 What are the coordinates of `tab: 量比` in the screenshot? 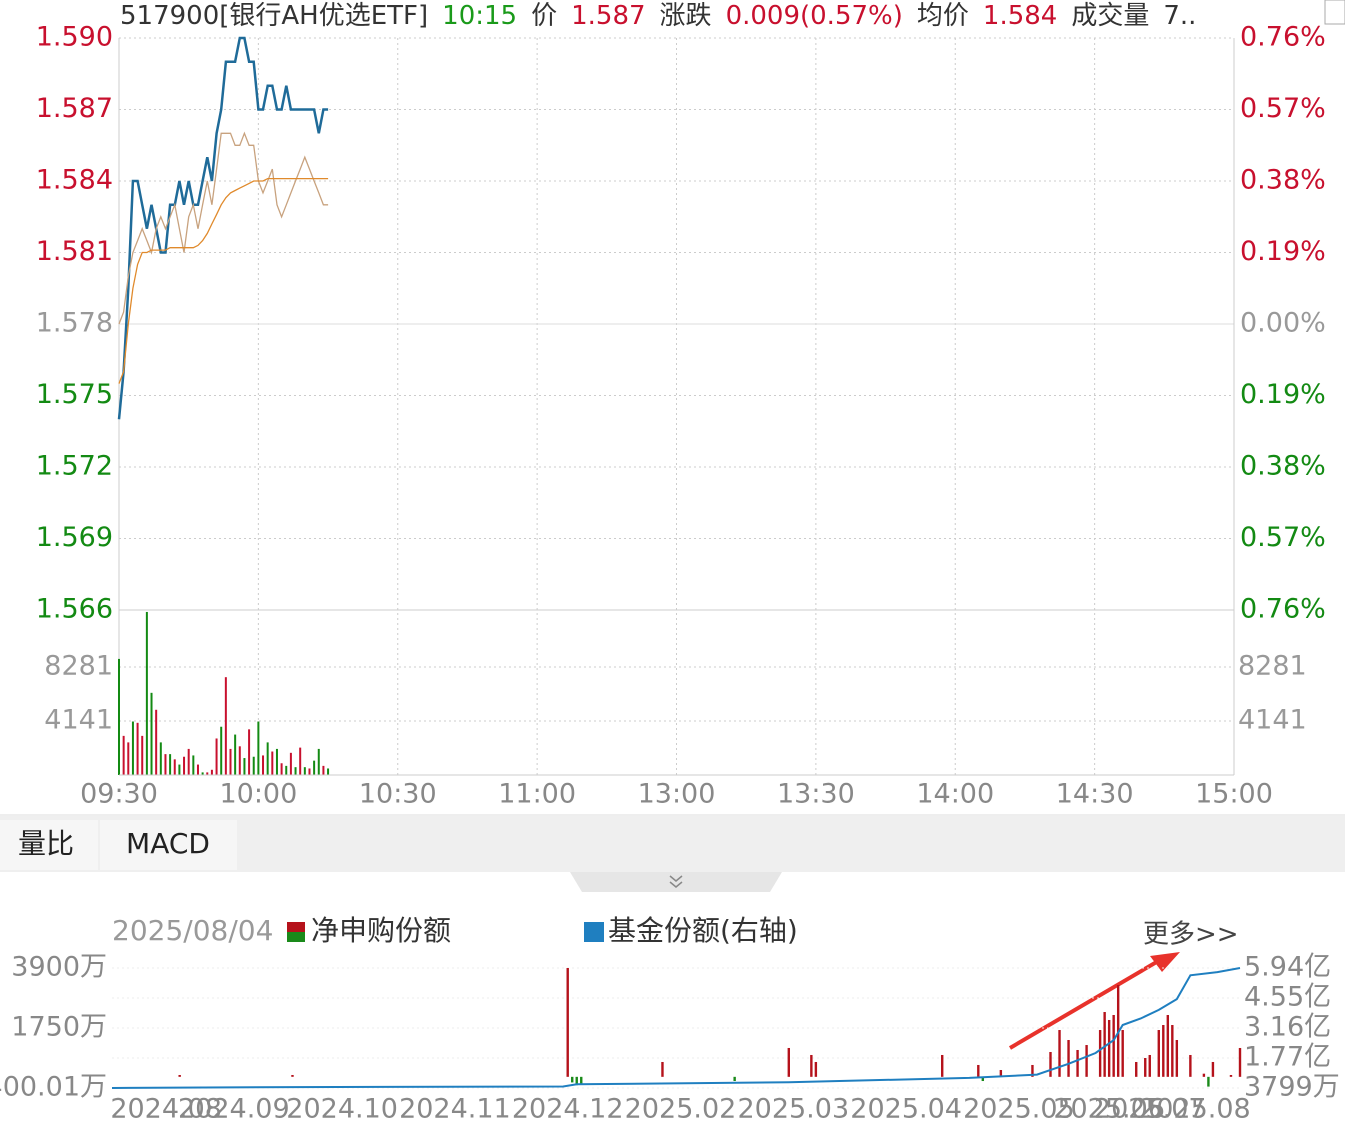 It's located at (46, 843).